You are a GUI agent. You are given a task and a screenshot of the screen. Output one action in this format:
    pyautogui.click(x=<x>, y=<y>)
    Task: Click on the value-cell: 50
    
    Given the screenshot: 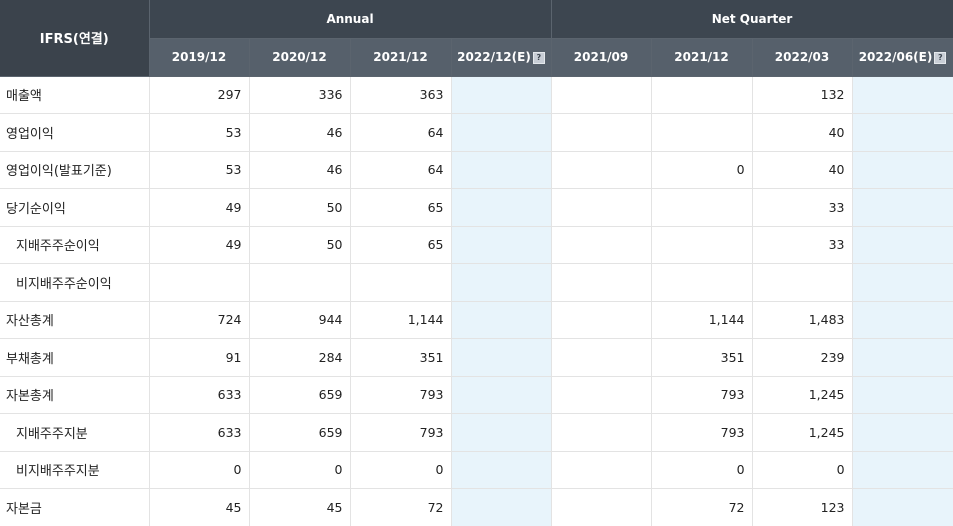 What is the action you would take?
    pyautogui.click(x=299, y=245)
    